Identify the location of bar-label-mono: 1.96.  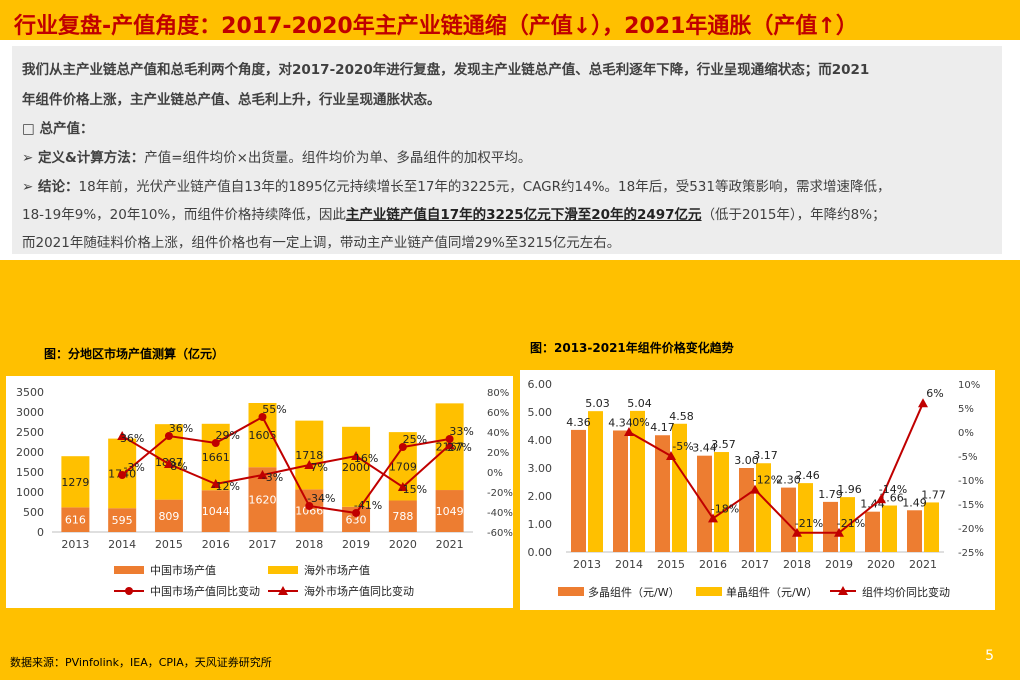
(849, 489).